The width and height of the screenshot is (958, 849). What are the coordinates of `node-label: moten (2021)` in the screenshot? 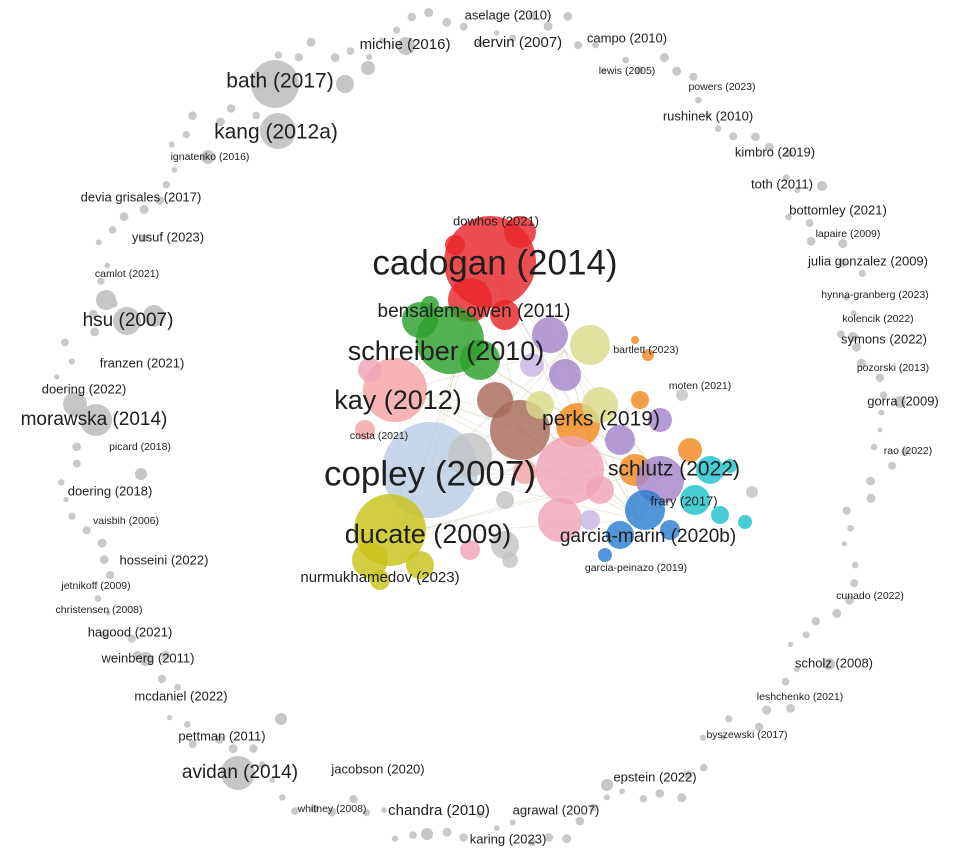 It's located at (700, 386).